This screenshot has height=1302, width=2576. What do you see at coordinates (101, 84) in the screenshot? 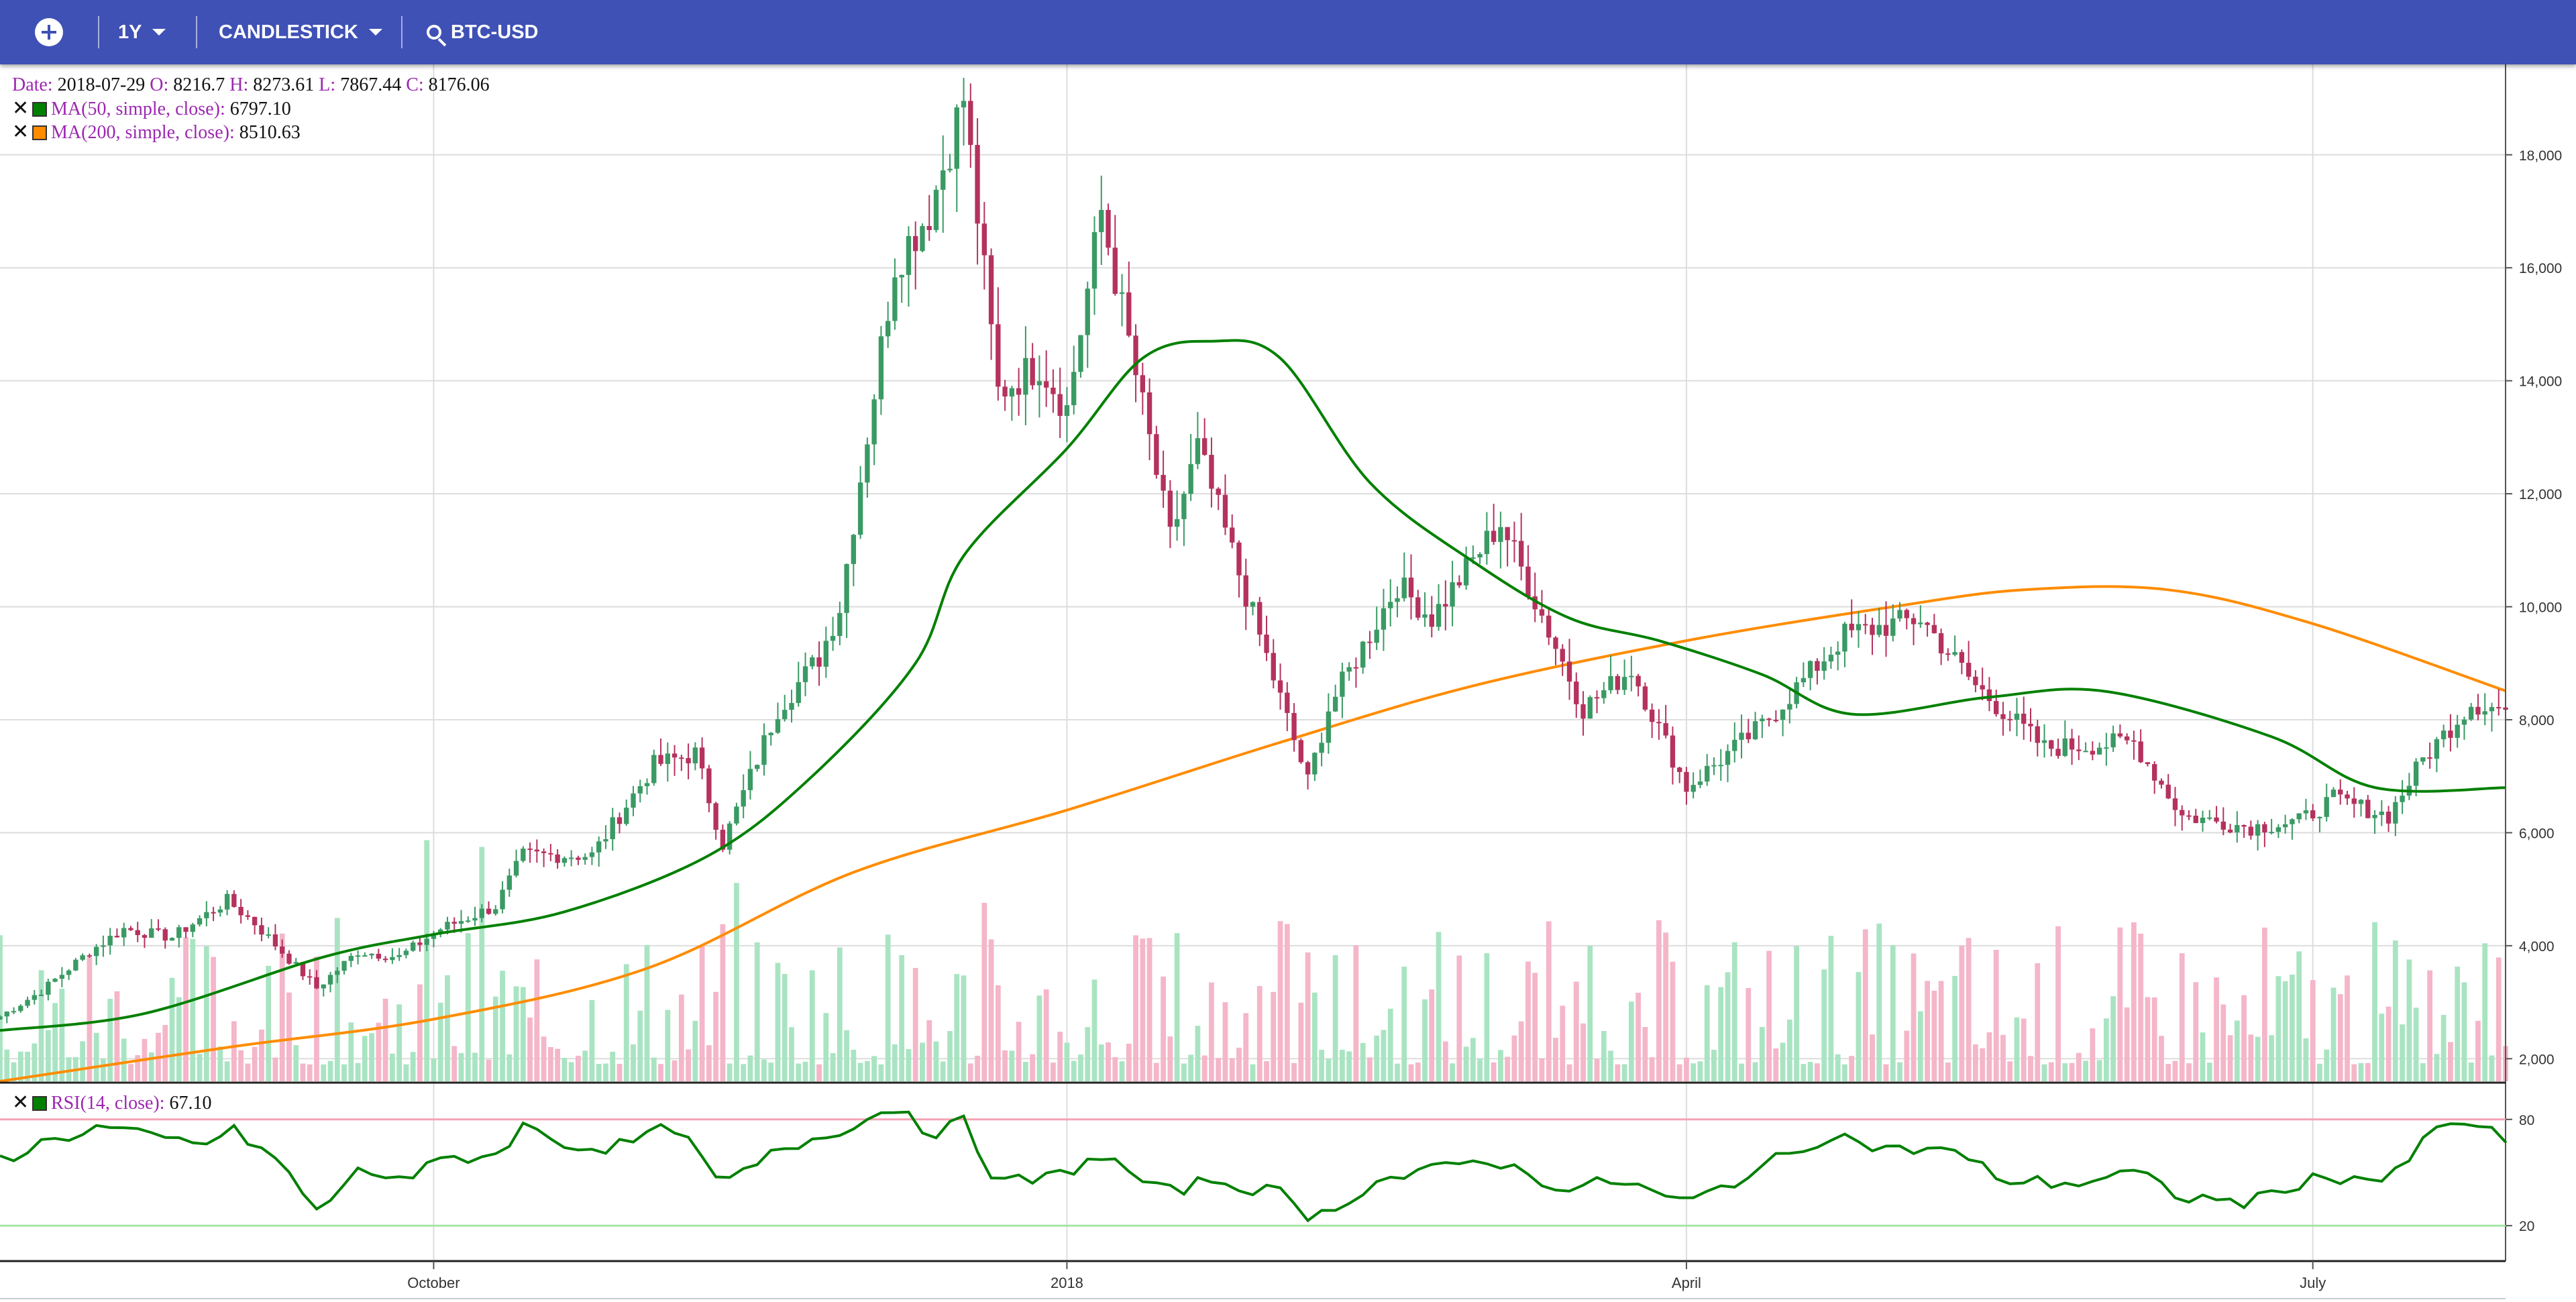
I see `legend-date: 2018-07-29` at bounding box center [101, 84].